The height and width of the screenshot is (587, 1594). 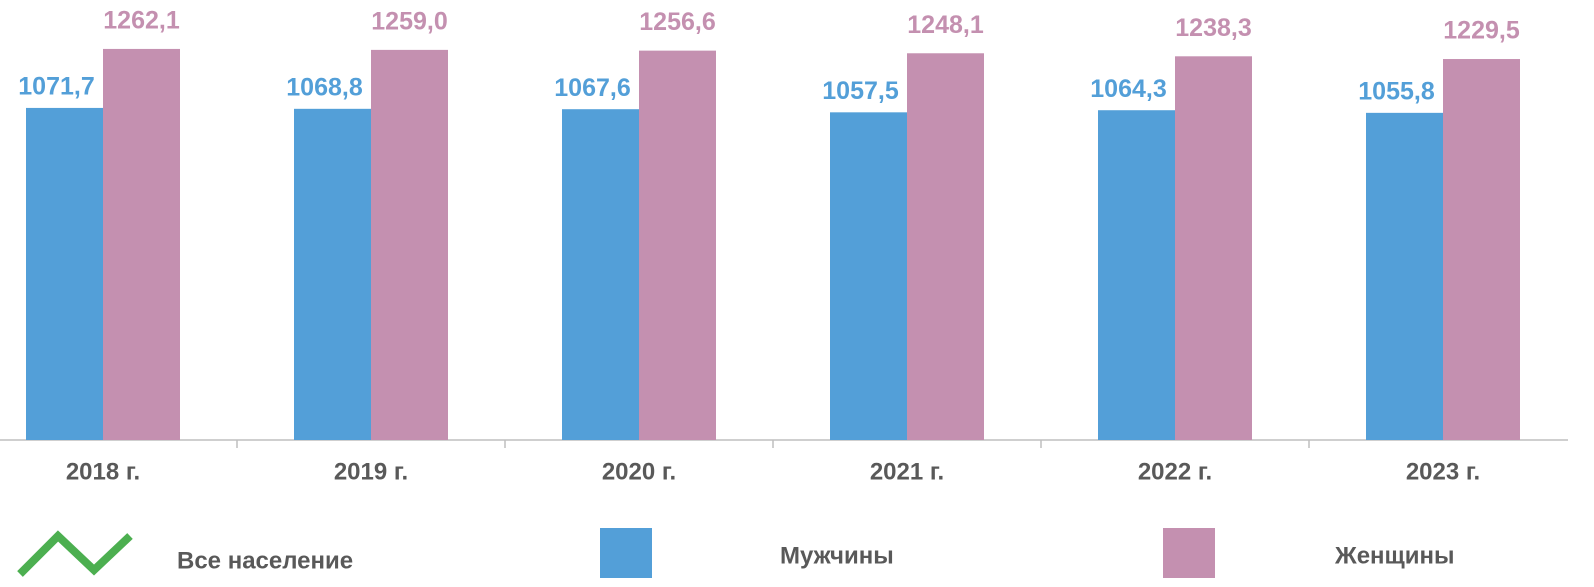 What do you see at coordinates (1128, 89) in the screenshot?
I see `value-label: 1064,3` at bounding box center [1128, 89].